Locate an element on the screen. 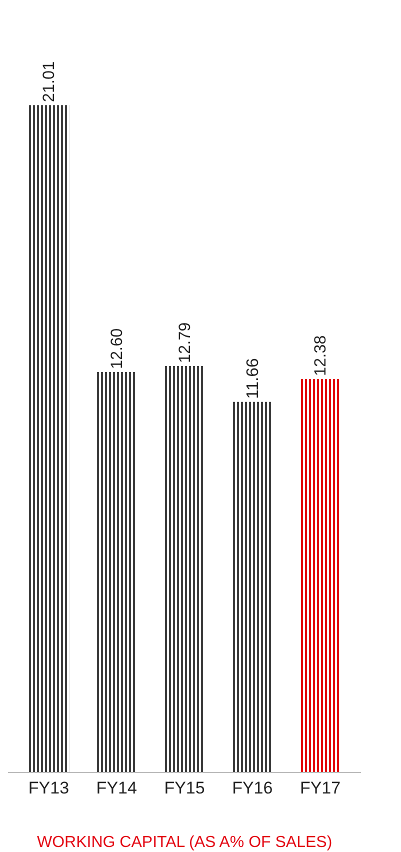 Image resolution: width=401 pixels, height=852 pixels. x-tick-label: FY13 is located at coordinates (49, 788).